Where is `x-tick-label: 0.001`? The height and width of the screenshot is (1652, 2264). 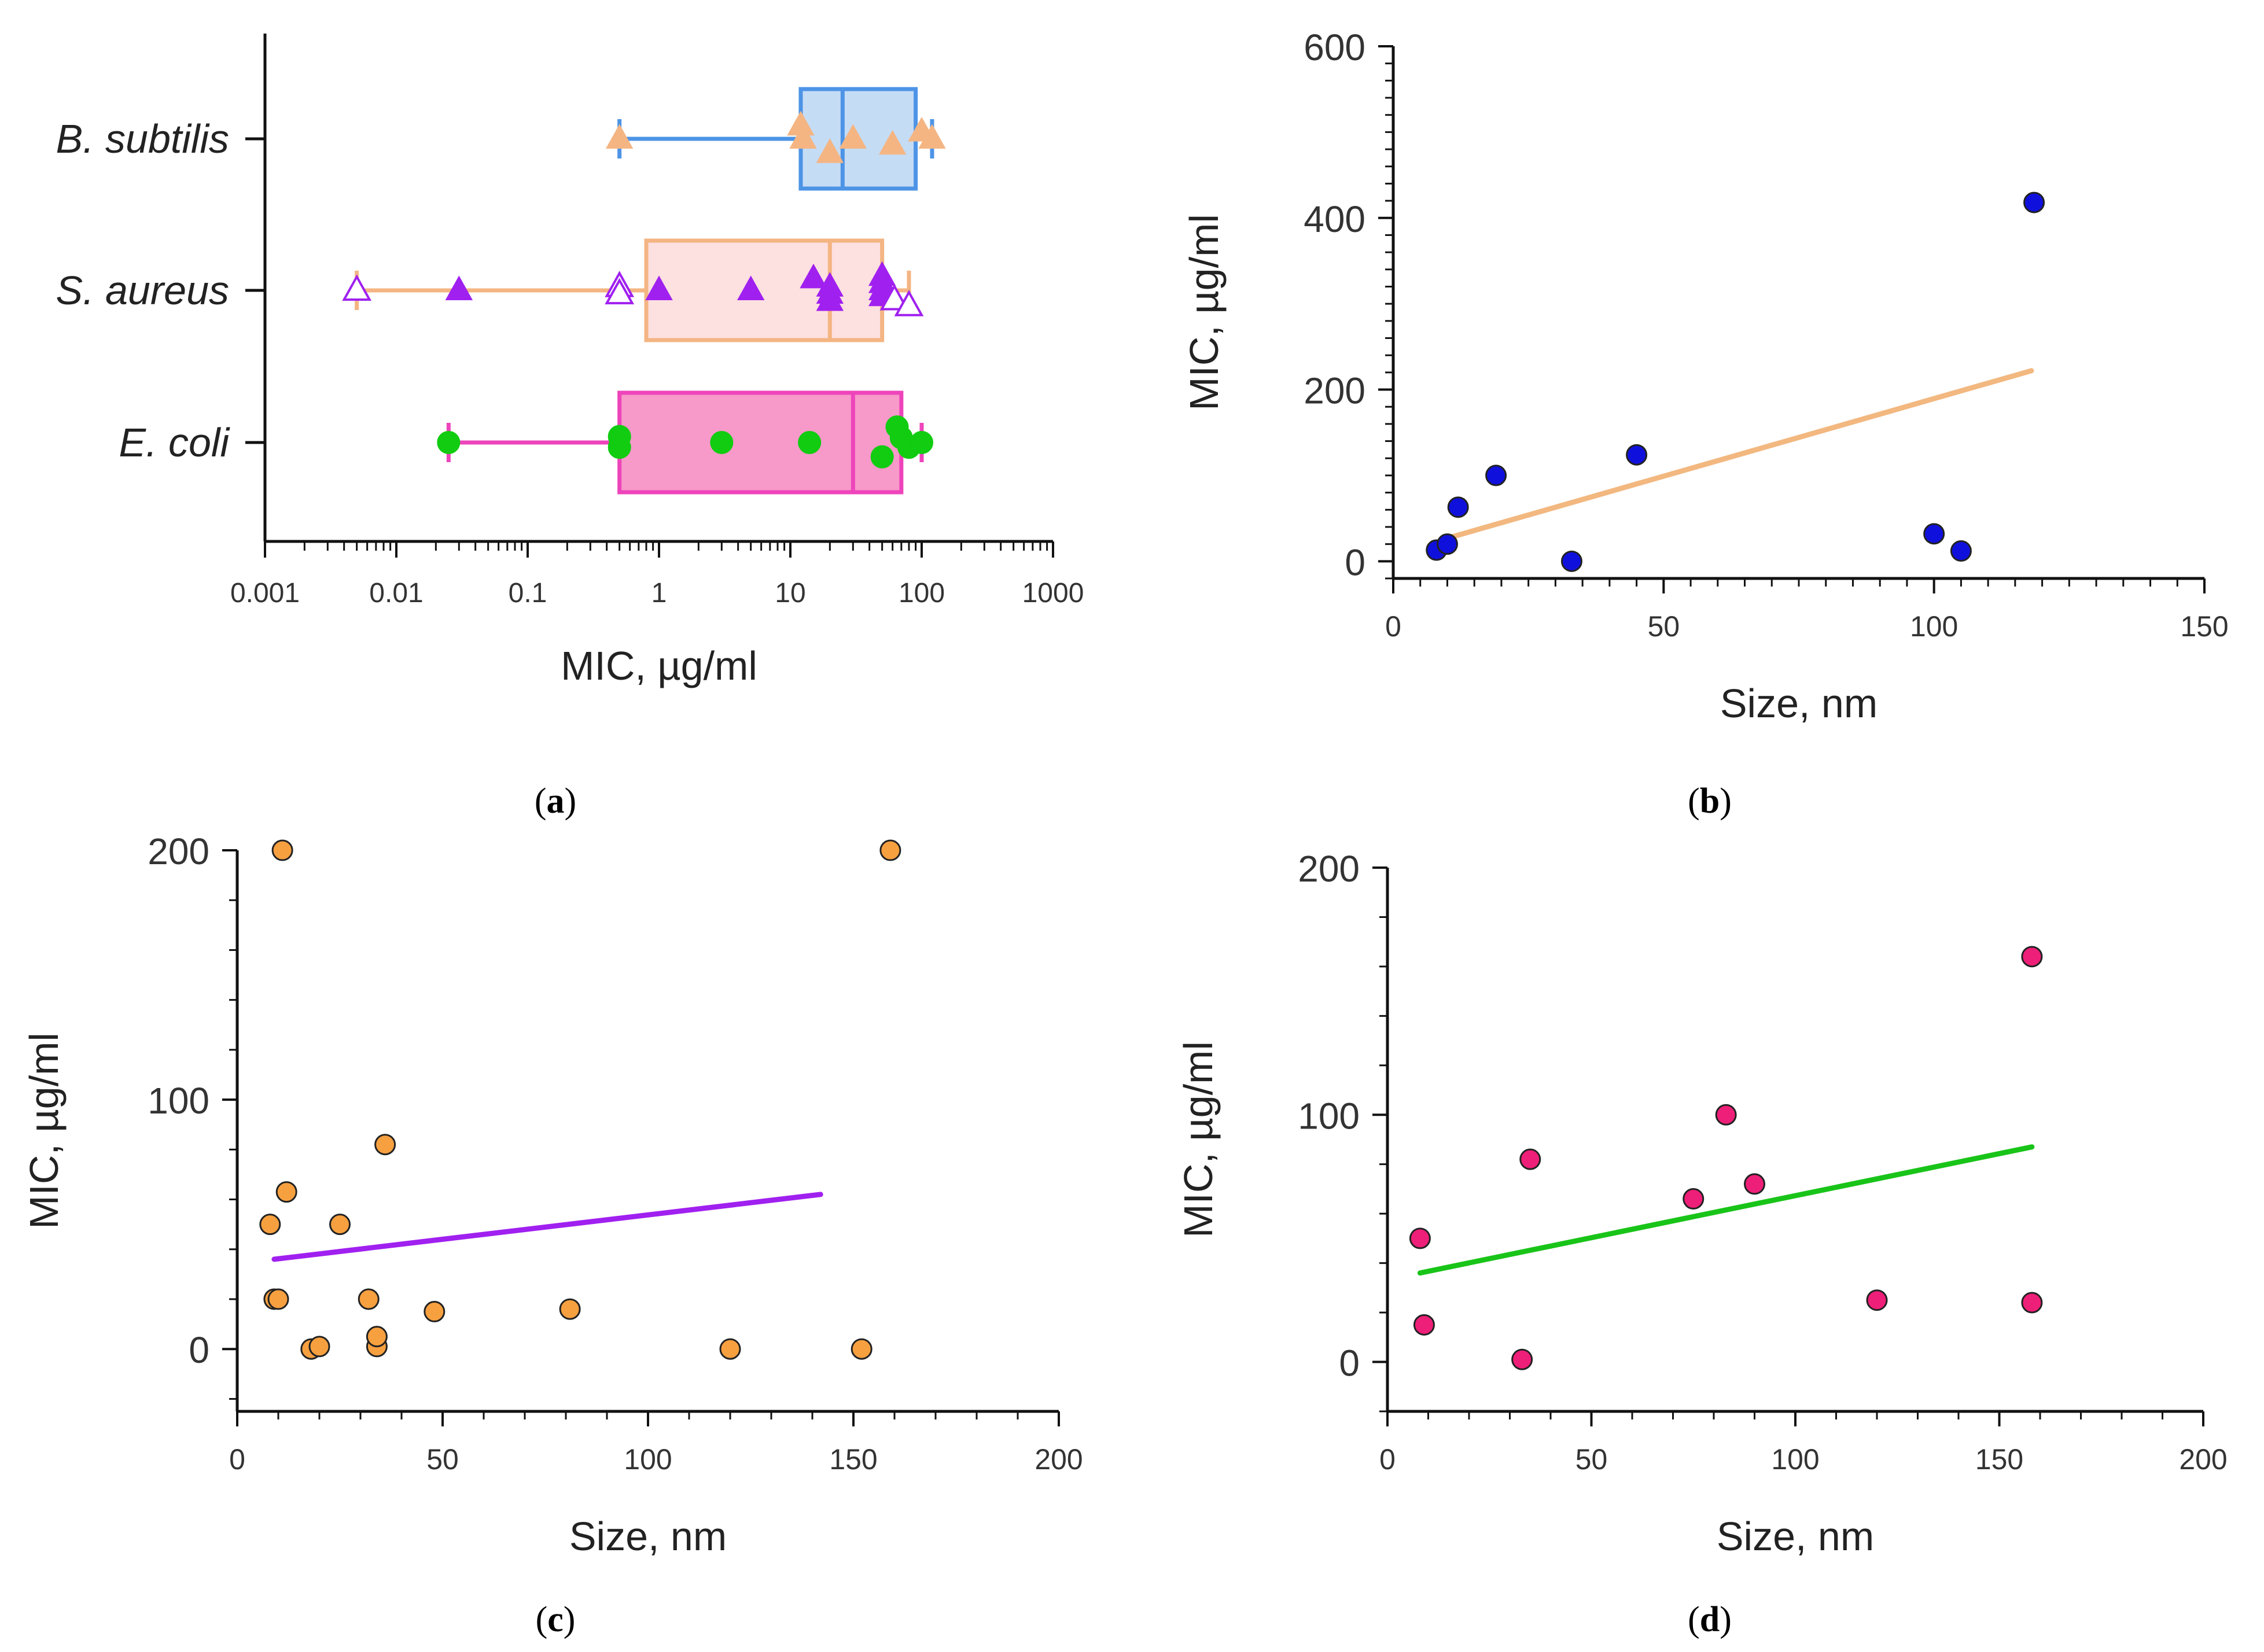
x-tick-label: 0.001 is located at coordinates (265, 594).